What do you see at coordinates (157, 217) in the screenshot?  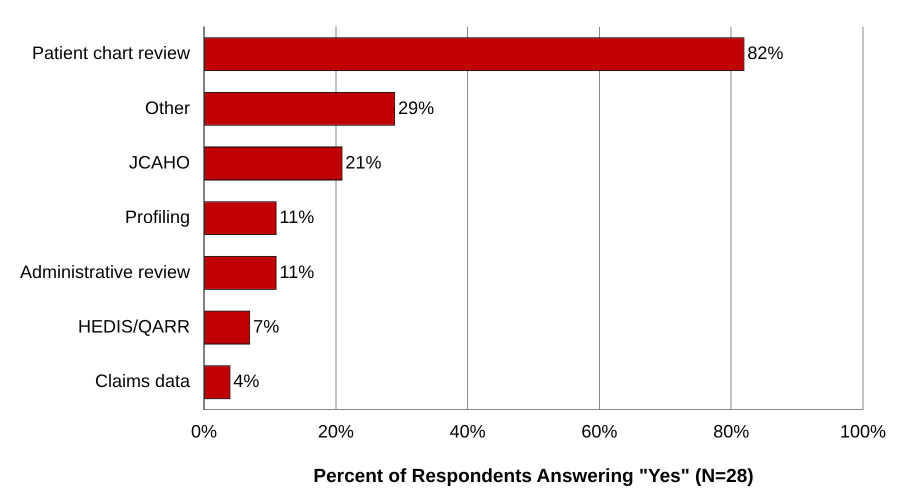 I see `y-tick-label: Profiling` at bounding box center [157, 217].